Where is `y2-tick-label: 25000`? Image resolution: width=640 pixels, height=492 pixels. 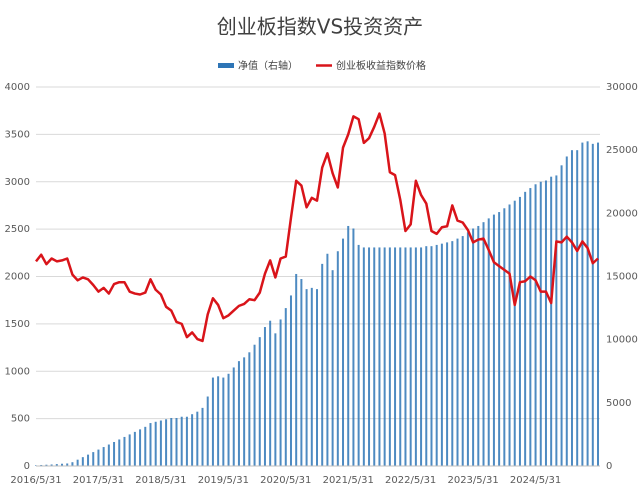
y2-tick-label: 25000 is located at coordinates (622, 150).